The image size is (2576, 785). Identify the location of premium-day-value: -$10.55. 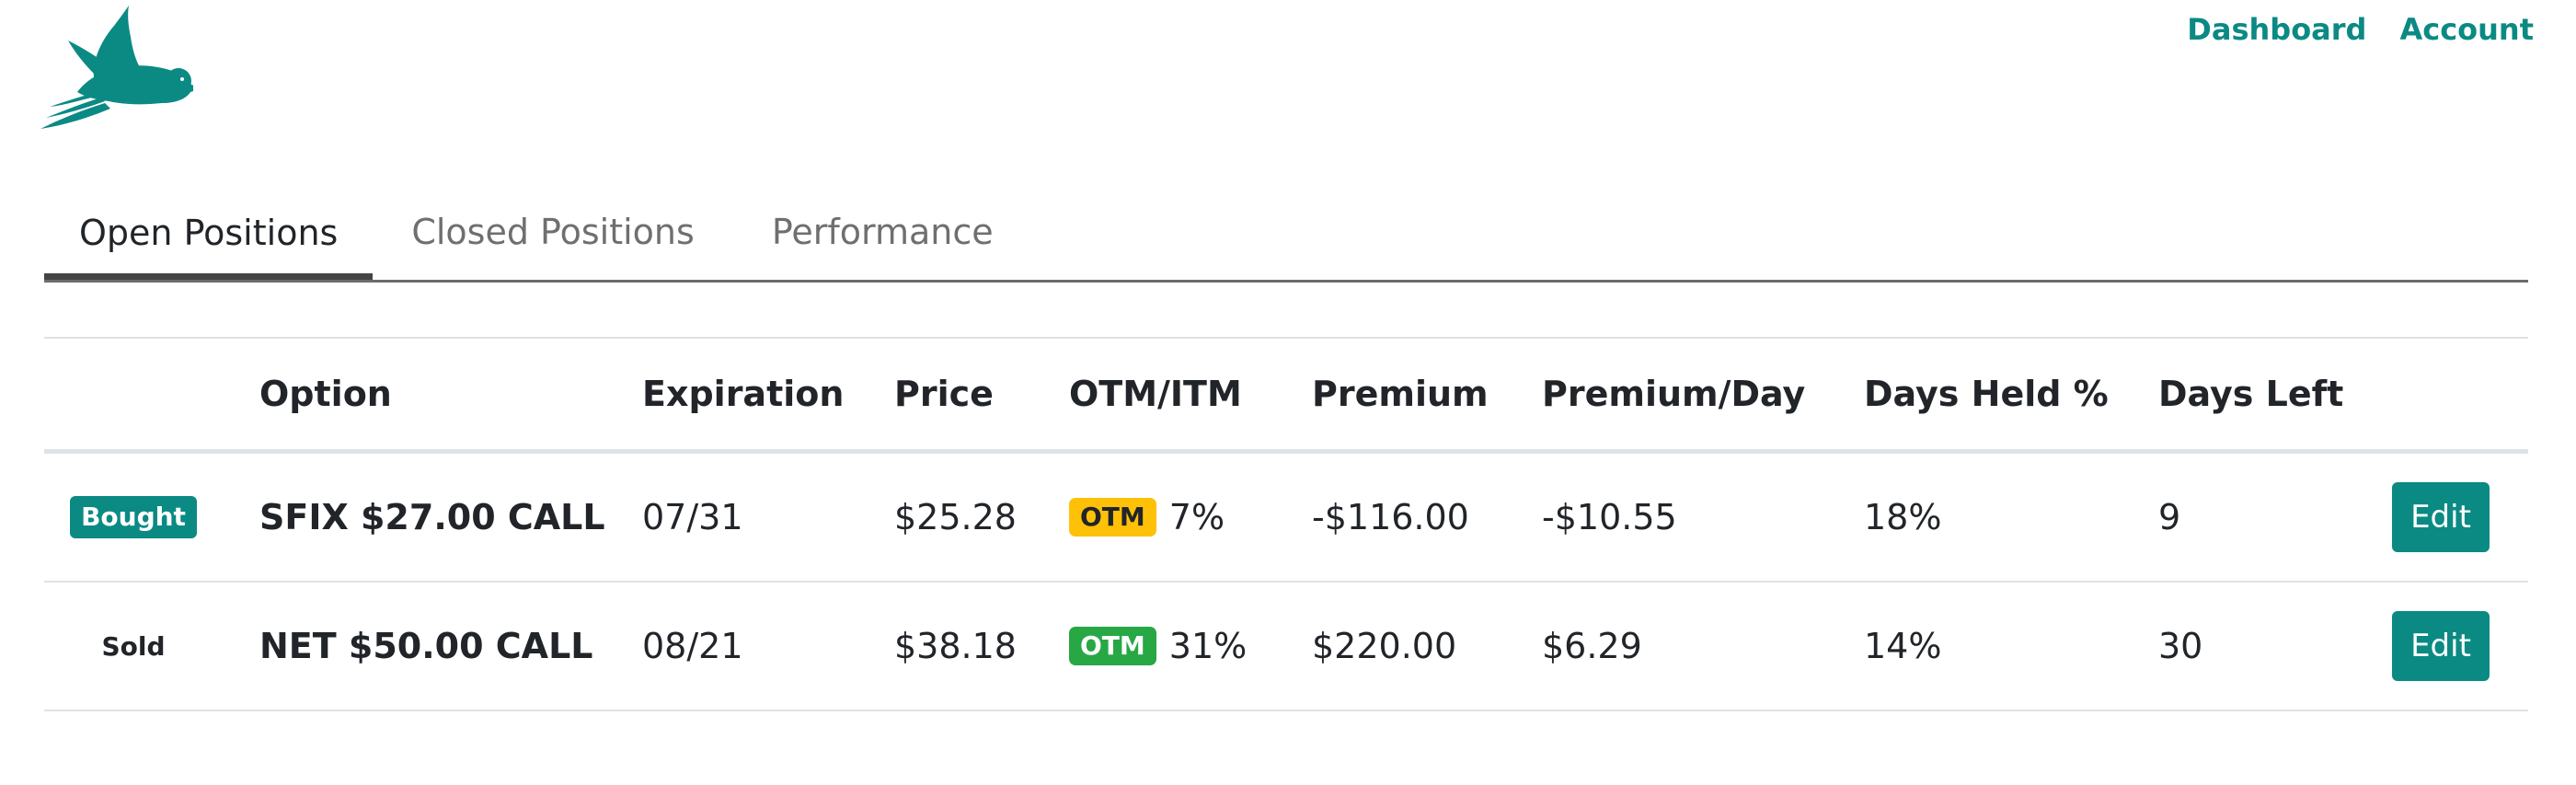
(1609, 517).